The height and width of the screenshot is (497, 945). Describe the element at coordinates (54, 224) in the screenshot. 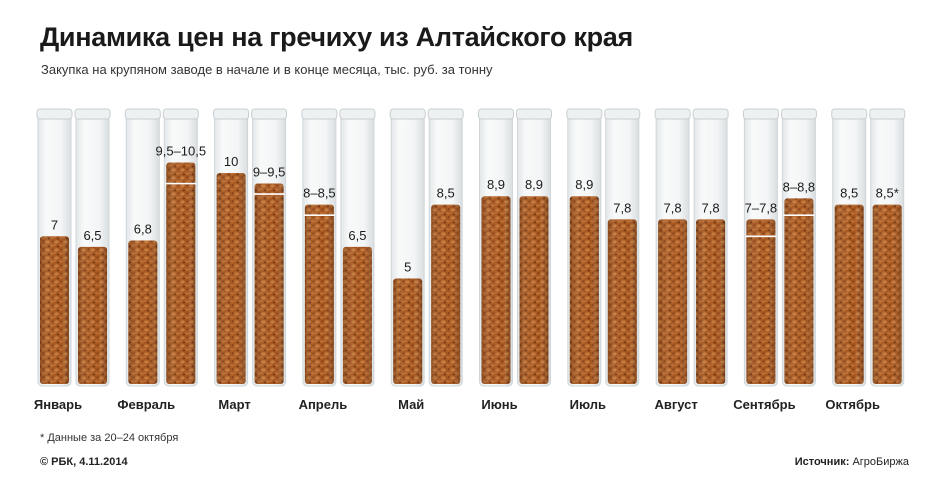

I see `value-label: 7` at that location.